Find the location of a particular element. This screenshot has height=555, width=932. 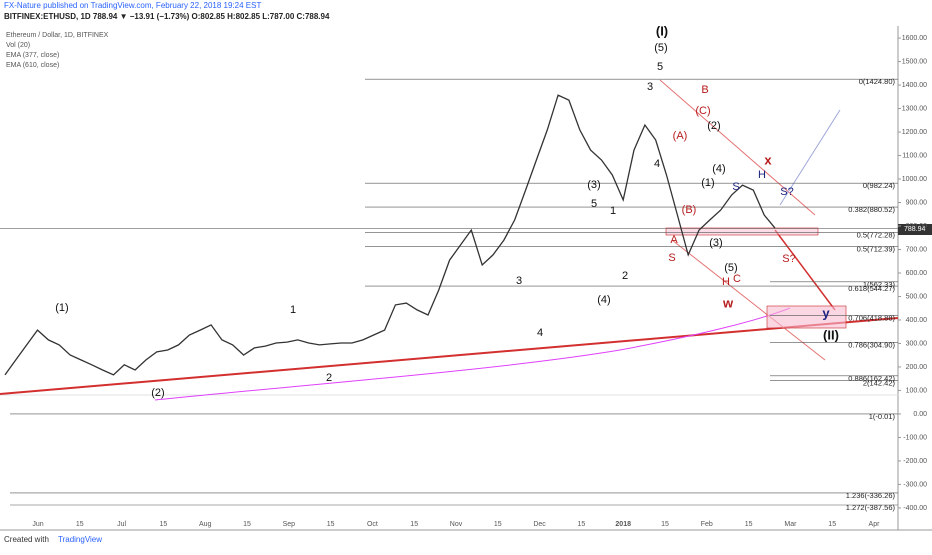

wave-label: (1) is located at coordinates (61, 308).